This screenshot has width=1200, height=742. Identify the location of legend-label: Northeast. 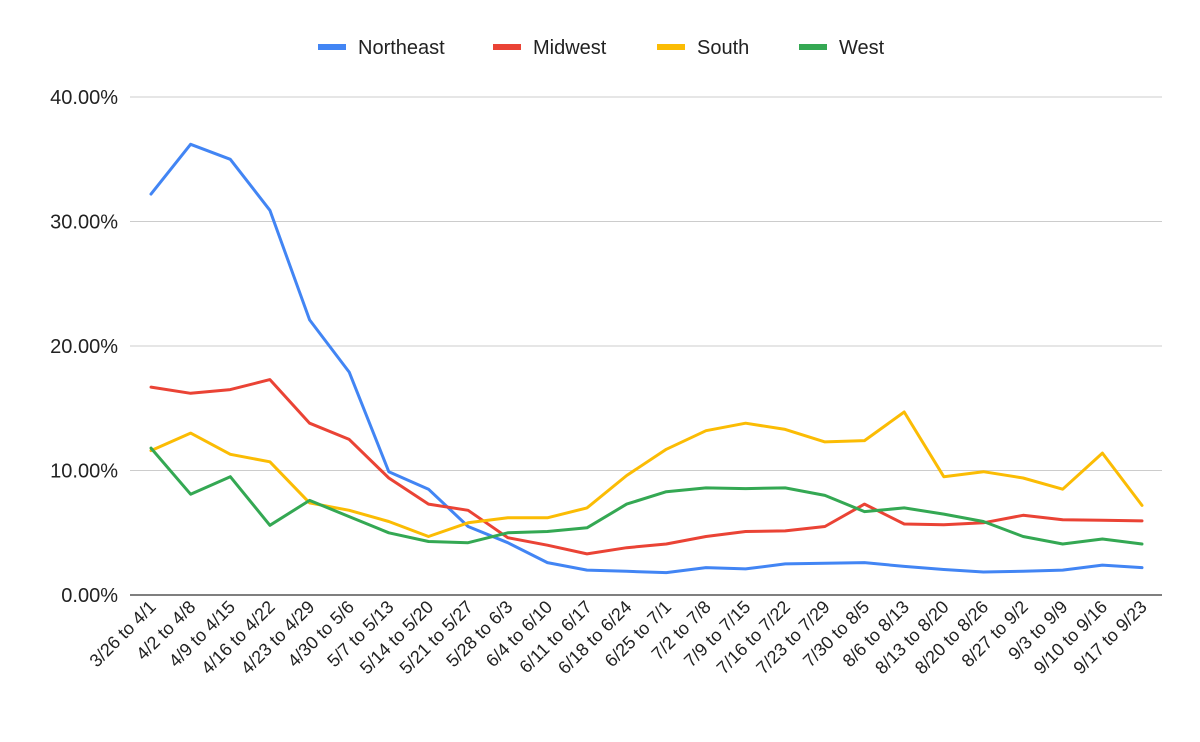
(401, 48).